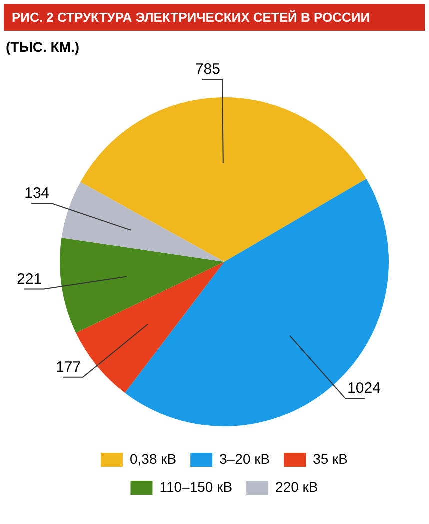 Image resolution: width=429 pixels, height=524 pixels. Describe the element at coordinates (364, 389) in the screenshot. I see `data-label: 1024` at that location.